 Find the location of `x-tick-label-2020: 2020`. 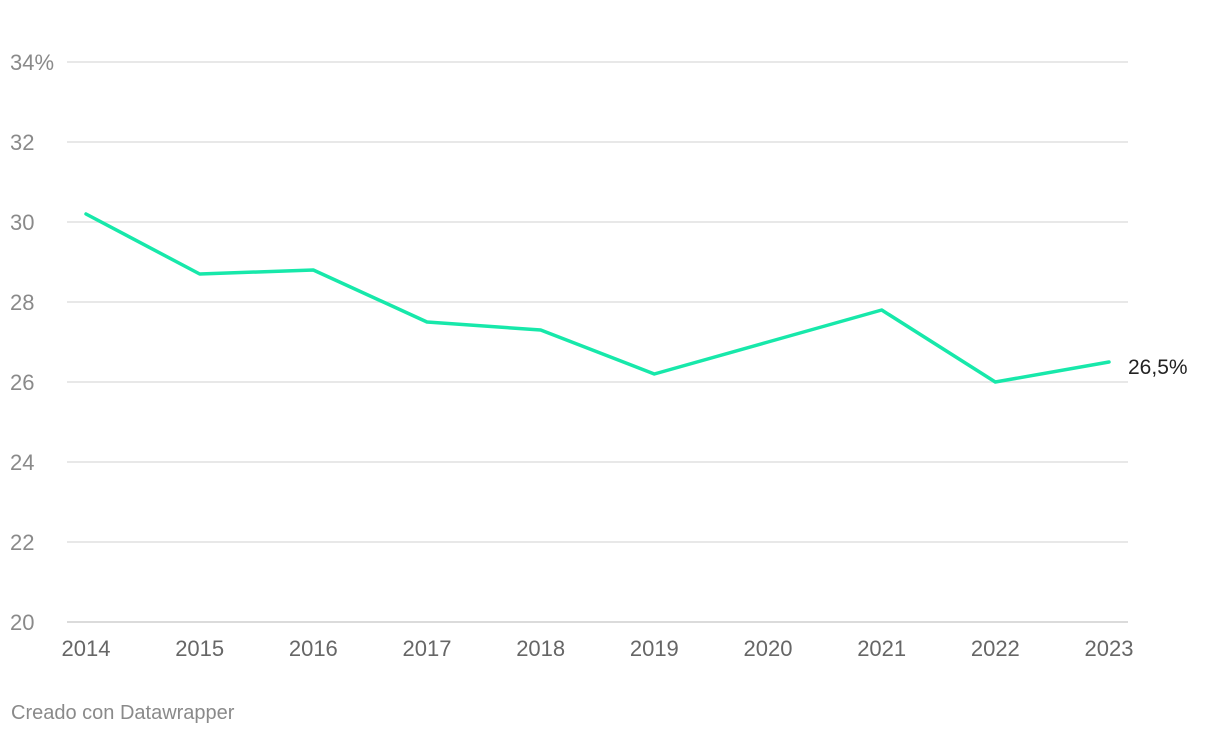

x-tick-label-2020: 2020 is located at coordinates (768, 648).